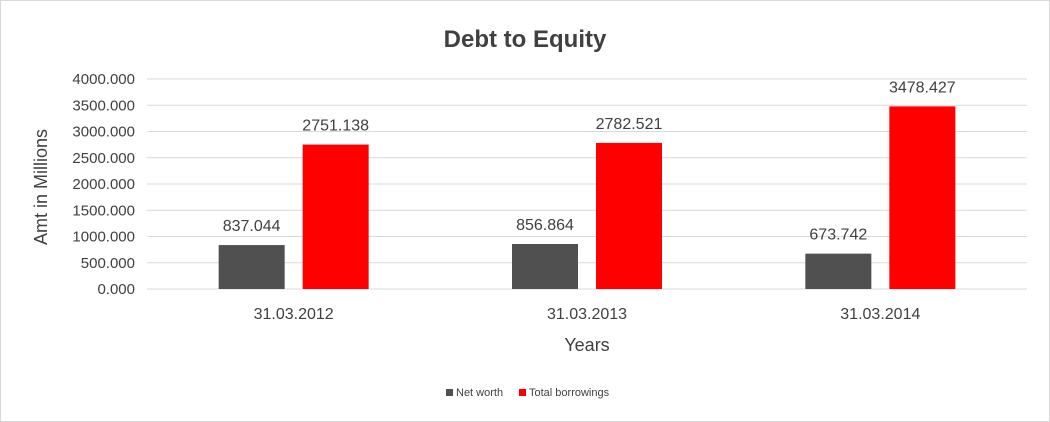 The height and width of the screenshot is (422, 1050). I want to click on data-label: 3478.427, so click(922, 87).